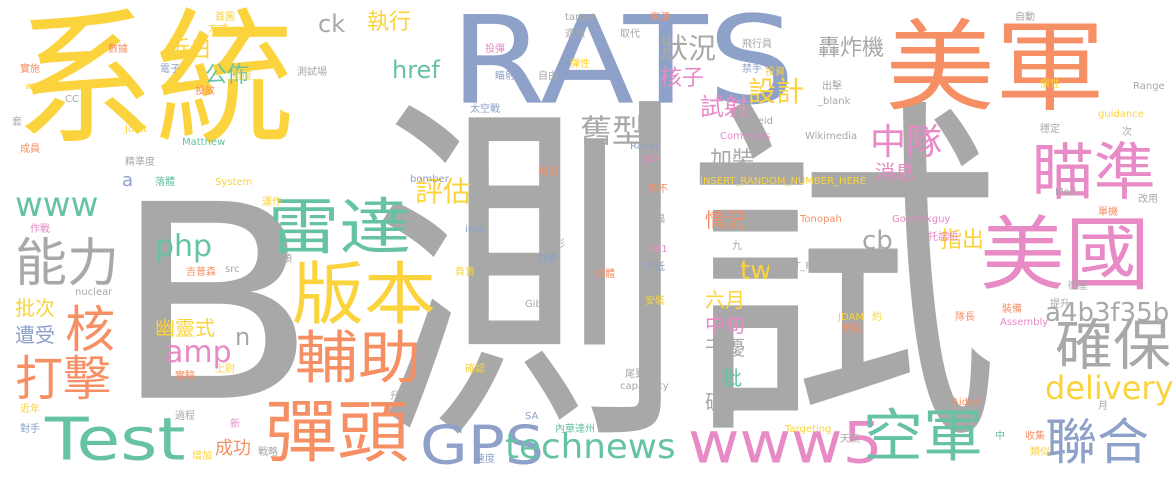  What do you see at coordinates (35, 308) in the screenshot?
I see `word-pici: 批次` at bounding box center [35, 308].